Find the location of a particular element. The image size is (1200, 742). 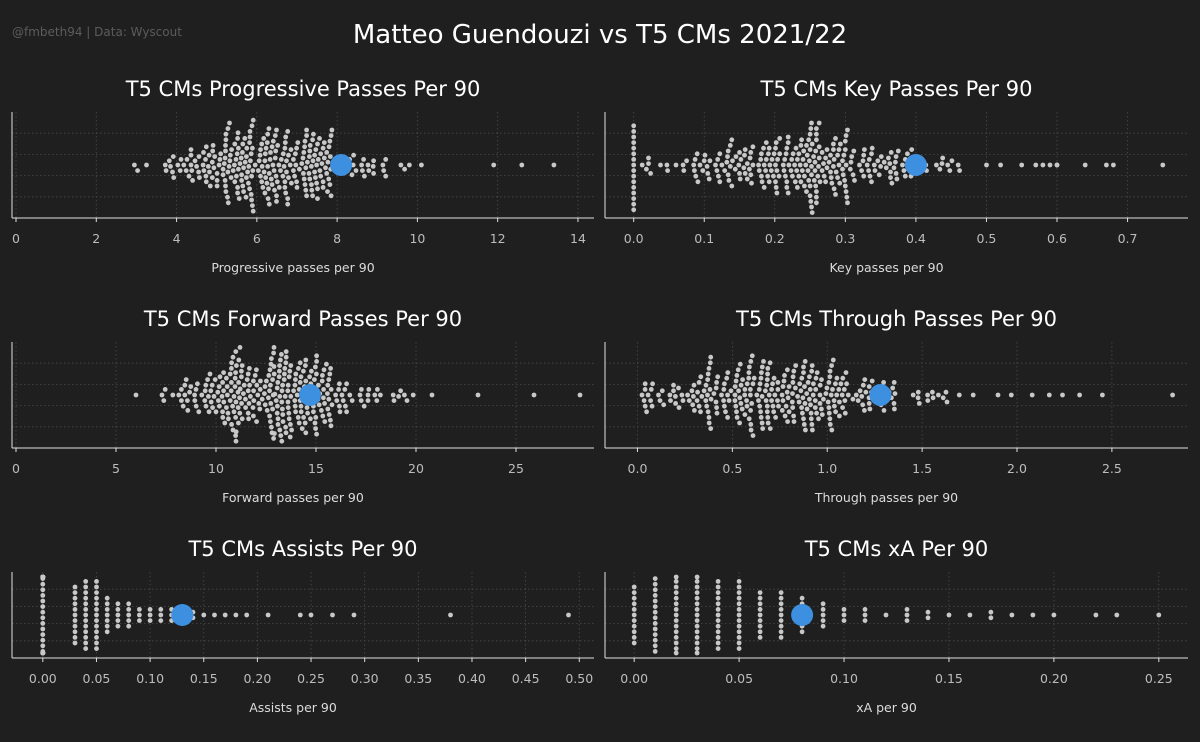

x-axis-label: Key passes per 90 is located at coordinates (886, 267).